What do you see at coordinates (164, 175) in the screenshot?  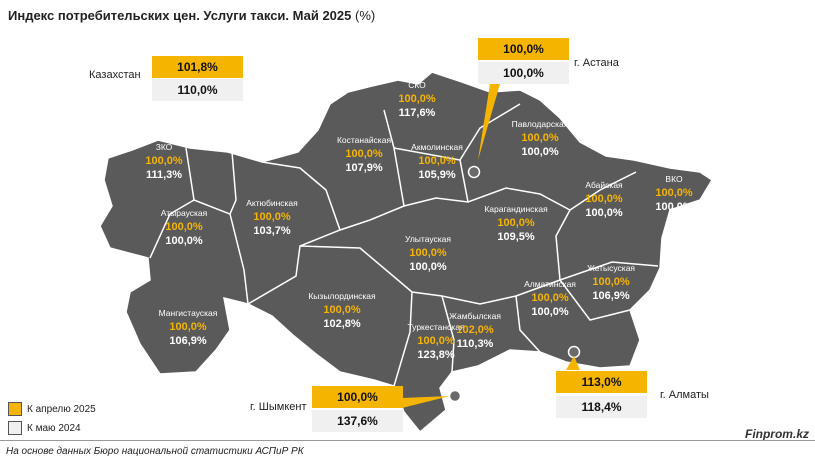 I see `region-may-value: 111,3%` at bounding box center [164, 175].